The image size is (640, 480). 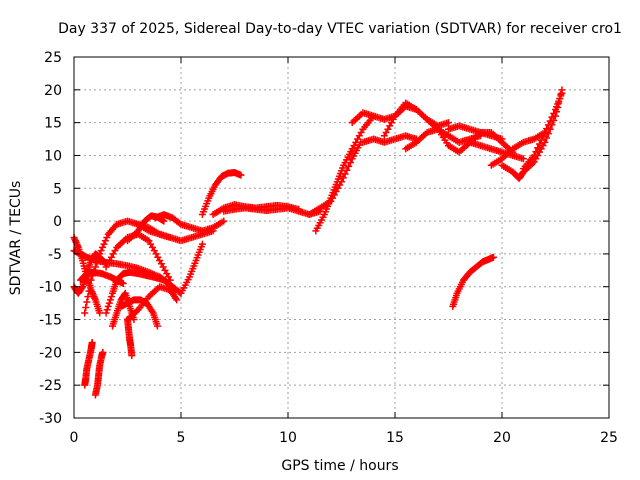 I want to click on x-tick-label: 10, so click(x=288, y=438).